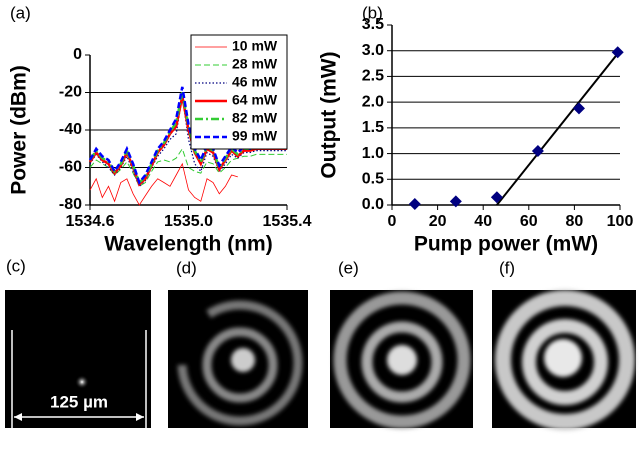 The height and width of the screenshot is (455, 644). I want to click on y-tick-label: -20, so click(70, 92).